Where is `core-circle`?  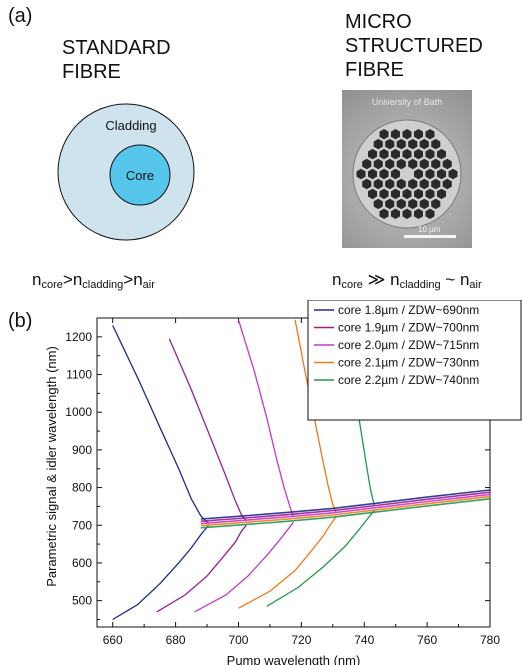 core-circle is located at coordinates (140, 175).